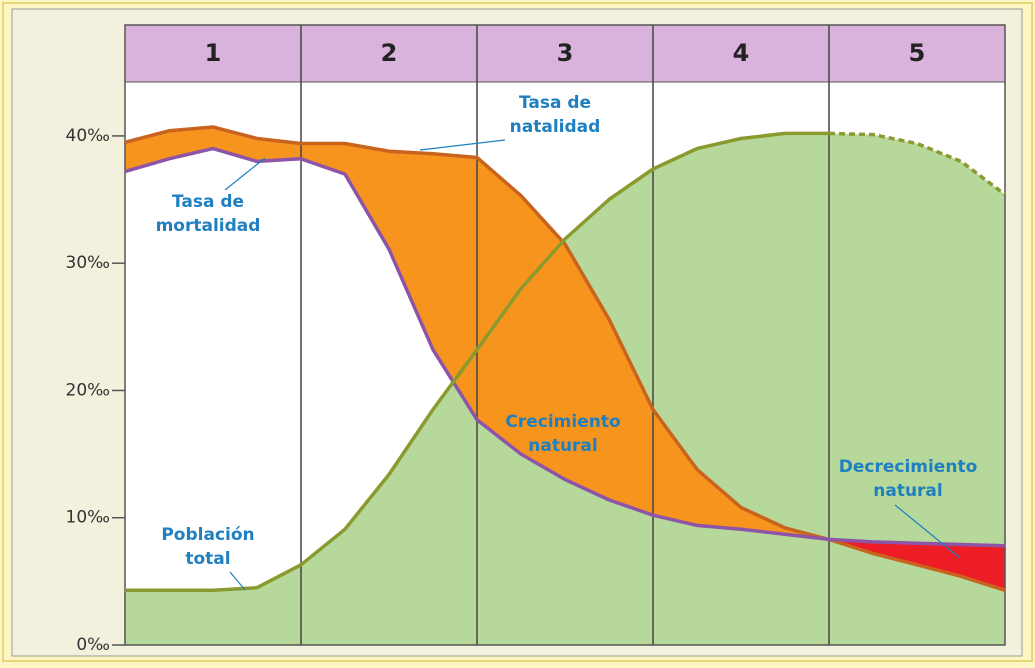  I want to click on stage-header, so click(565, 53).